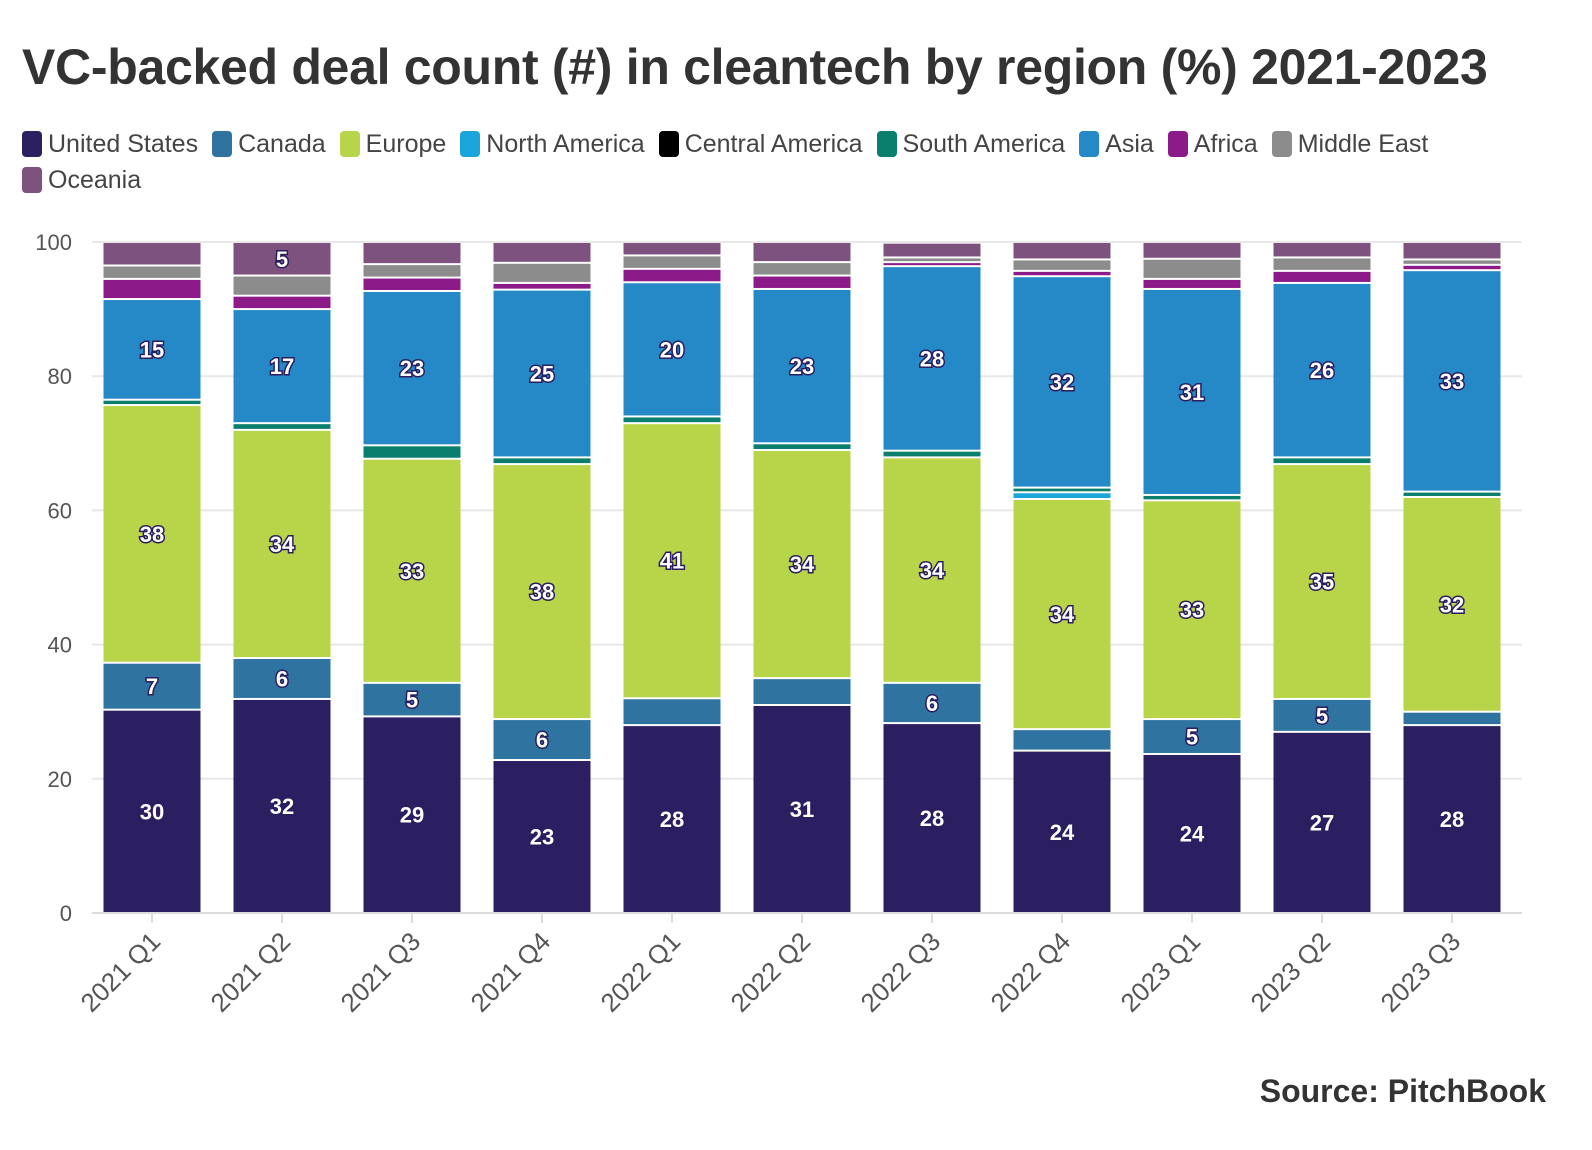 The width and height of the screenshot is (1592, 1150). What do you see at coordinates (53, 242) in the screenshot?
I see `y-tick-label: 100` at bounding box center [53, 242].